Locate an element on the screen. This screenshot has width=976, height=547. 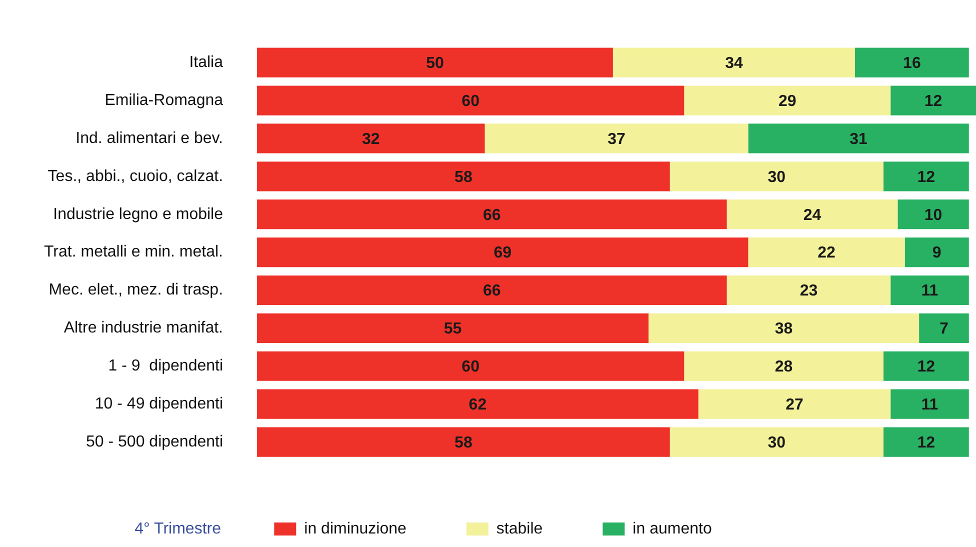
data-label: 34 is located at coordinates (734, 63).